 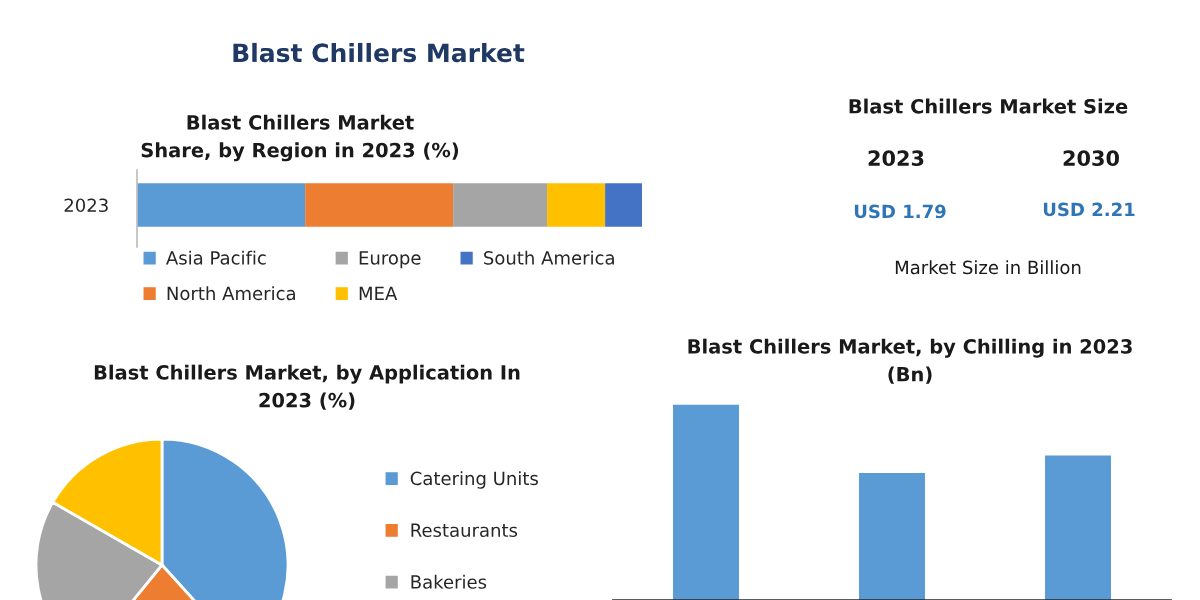 I want to click on text: Blast Chillers Market, so click(x=379, y=52).